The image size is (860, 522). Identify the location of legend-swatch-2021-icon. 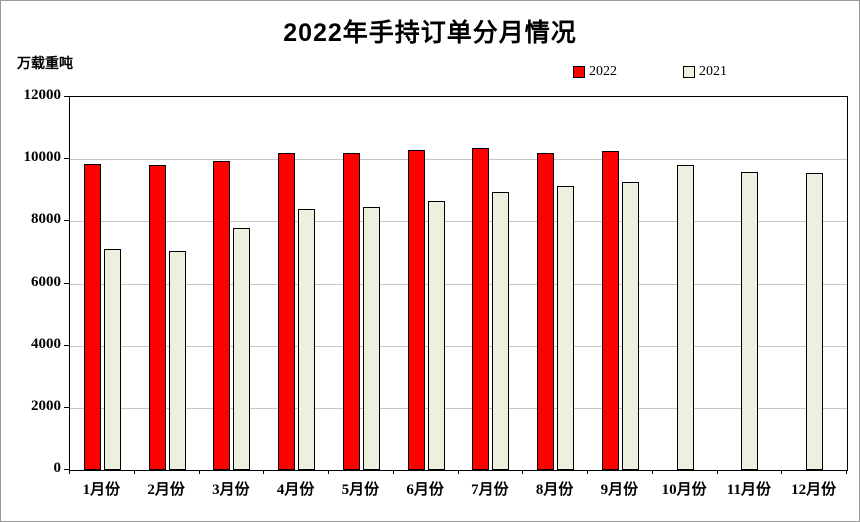
(689, 72).